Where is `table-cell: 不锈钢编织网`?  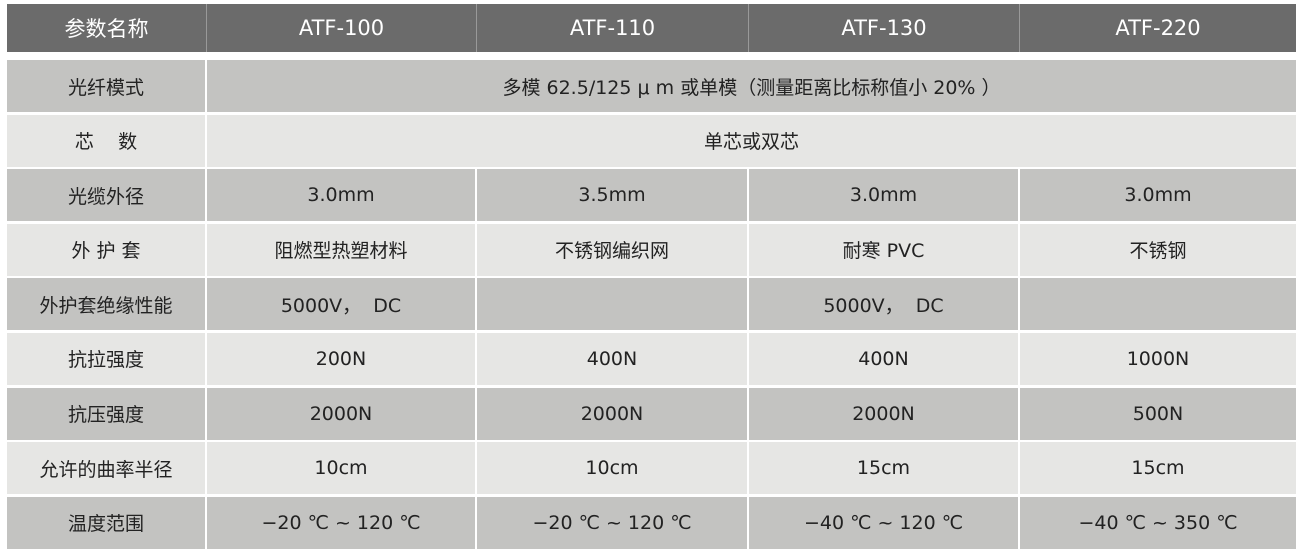
table-cell: 不锈钢编织网 is located at coordinates (613, 249).